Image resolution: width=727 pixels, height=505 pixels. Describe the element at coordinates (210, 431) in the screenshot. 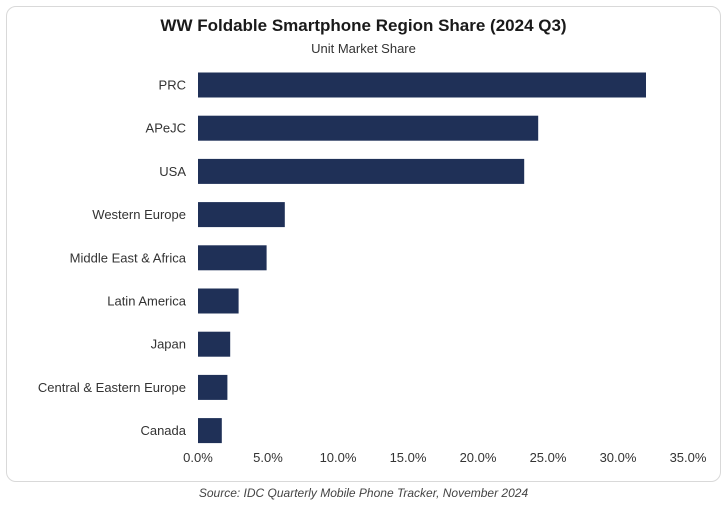

I see `bar-canada` at that location.